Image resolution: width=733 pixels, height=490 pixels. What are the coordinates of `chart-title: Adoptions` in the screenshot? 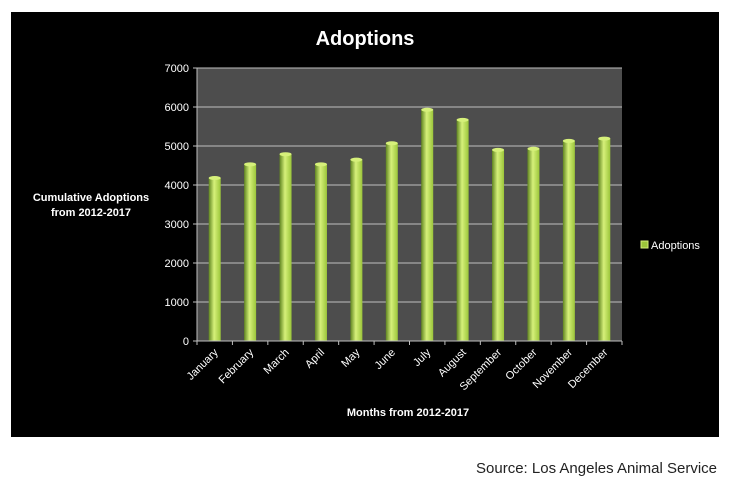 It's located at (365, 39).